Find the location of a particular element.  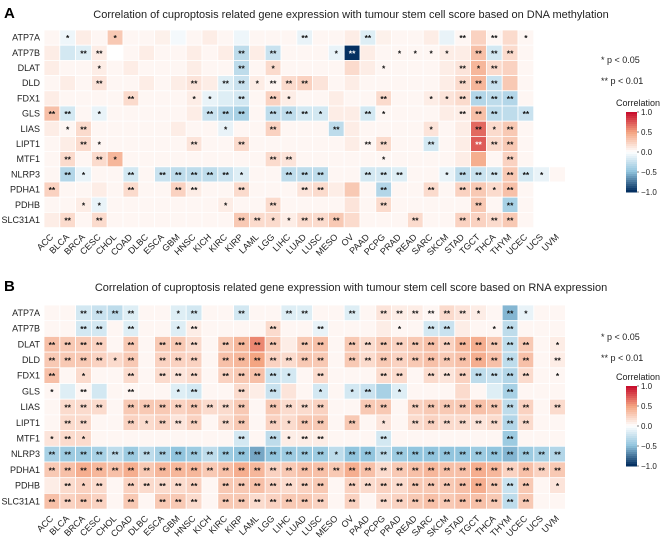

gene-label: DLAT is located at coordinates (29, 344).